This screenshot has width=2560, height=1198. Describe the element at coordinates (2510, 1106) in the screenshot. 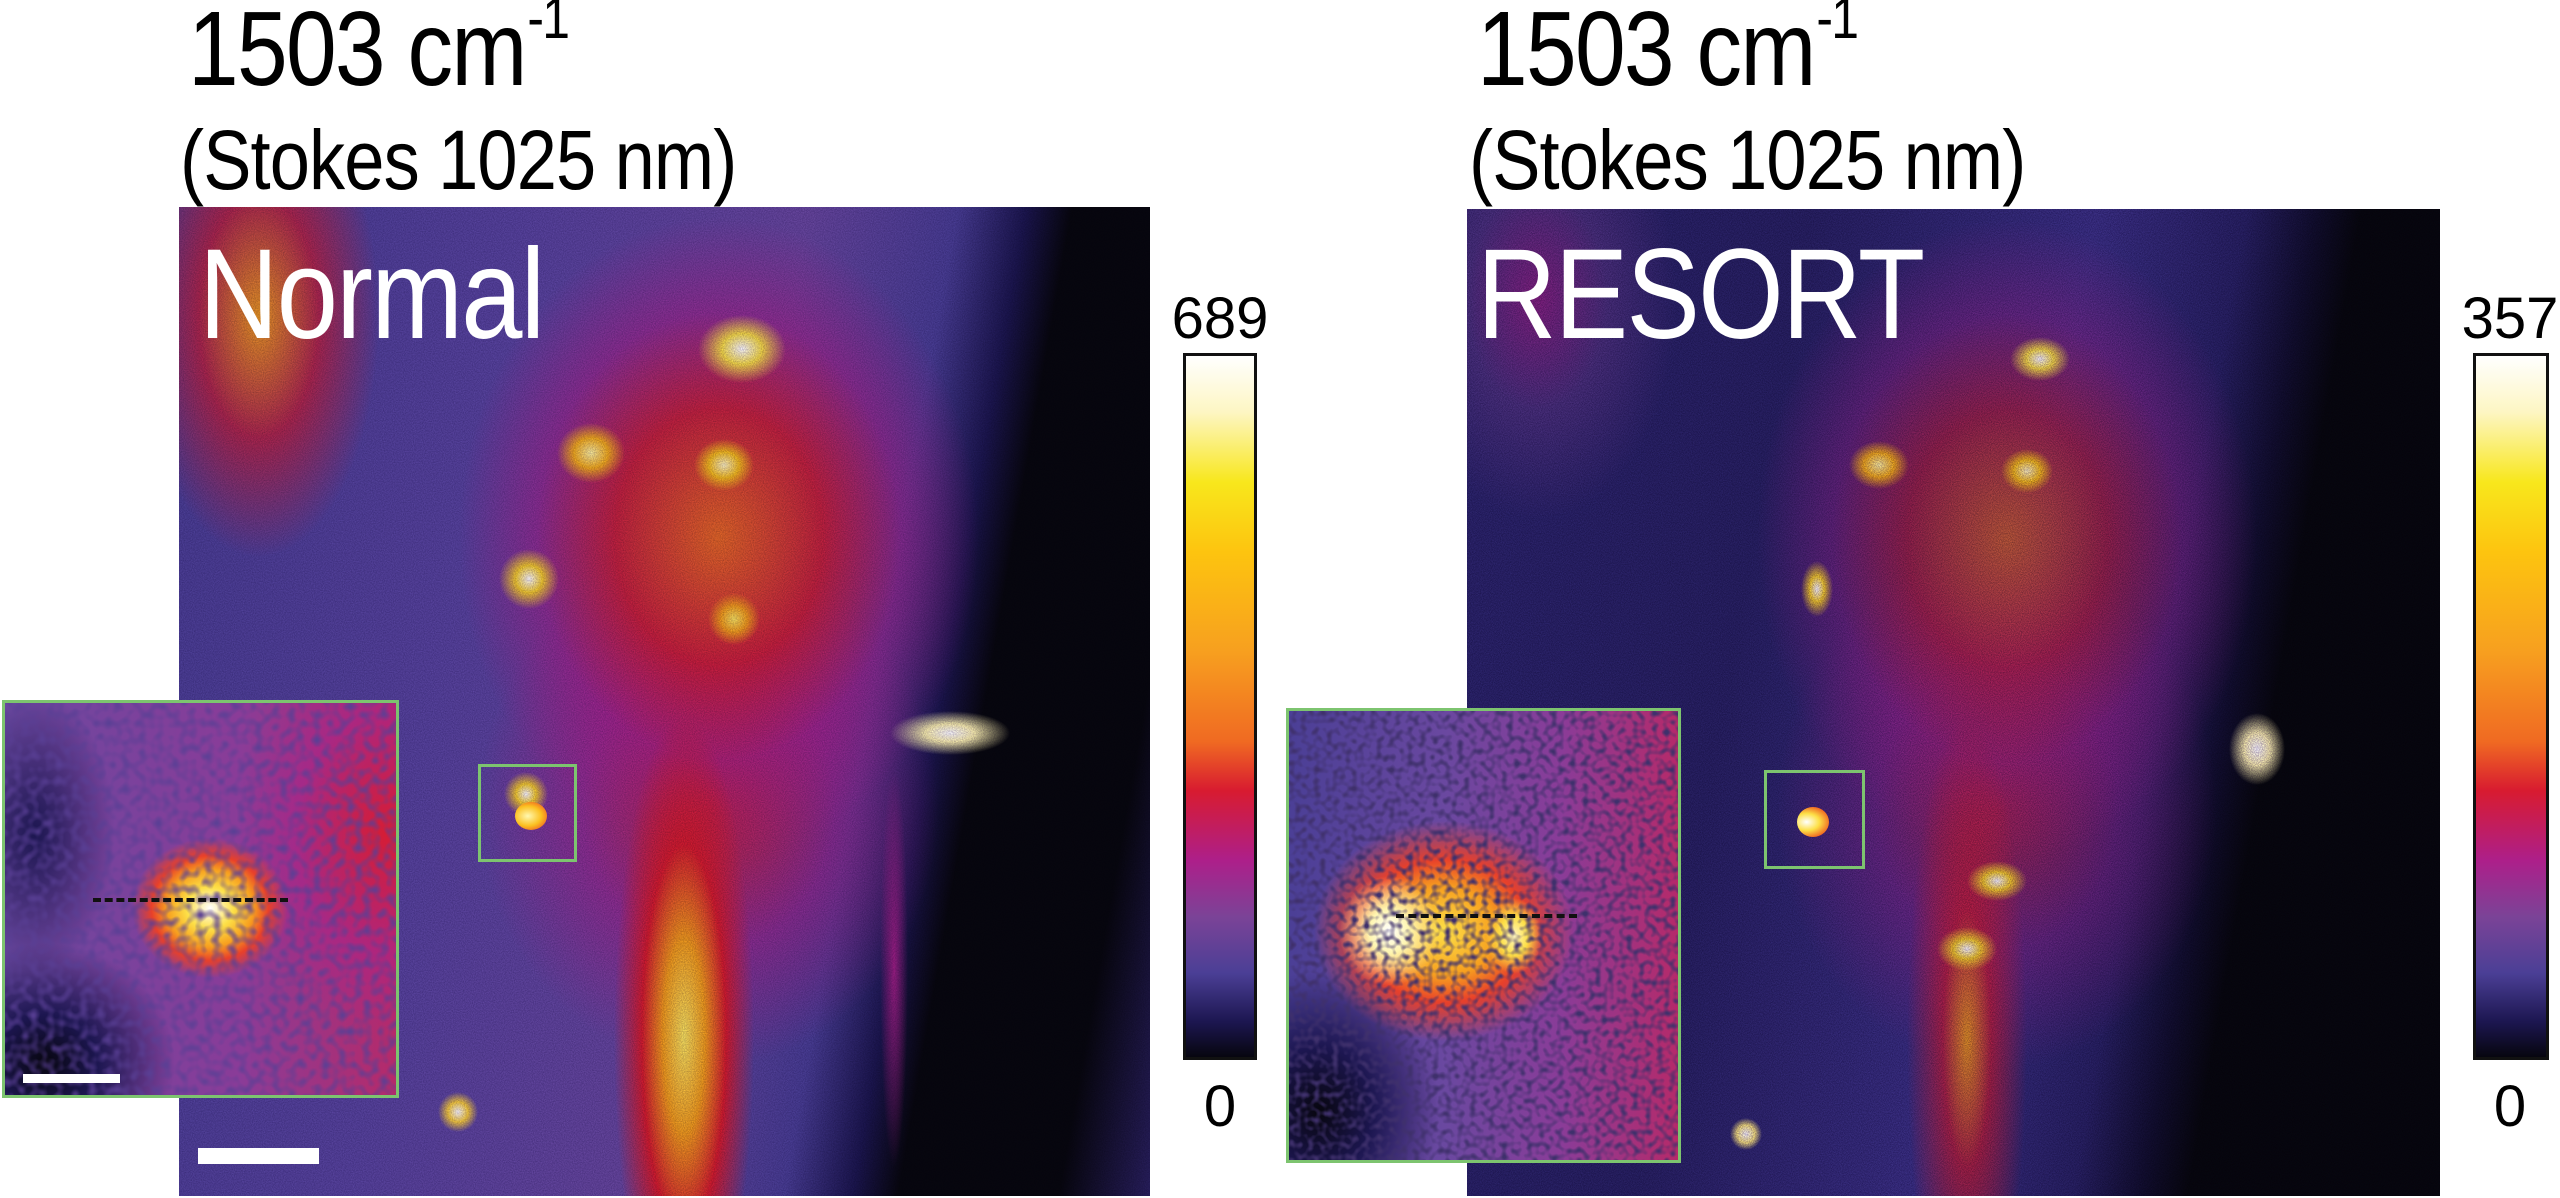

I see `colorbar-min-label-resort: 0` at that location.